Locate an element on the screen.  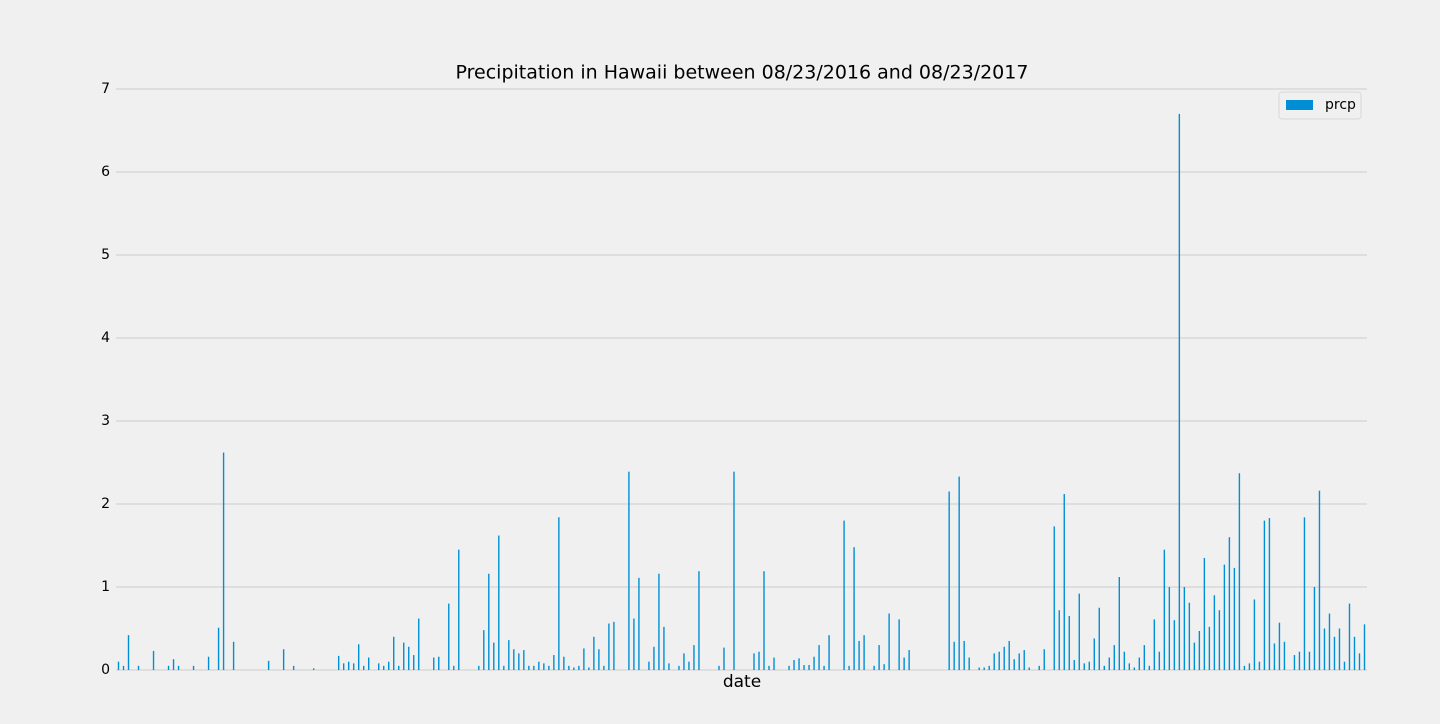
legend-swatch is located at coordinates (1299, 105).